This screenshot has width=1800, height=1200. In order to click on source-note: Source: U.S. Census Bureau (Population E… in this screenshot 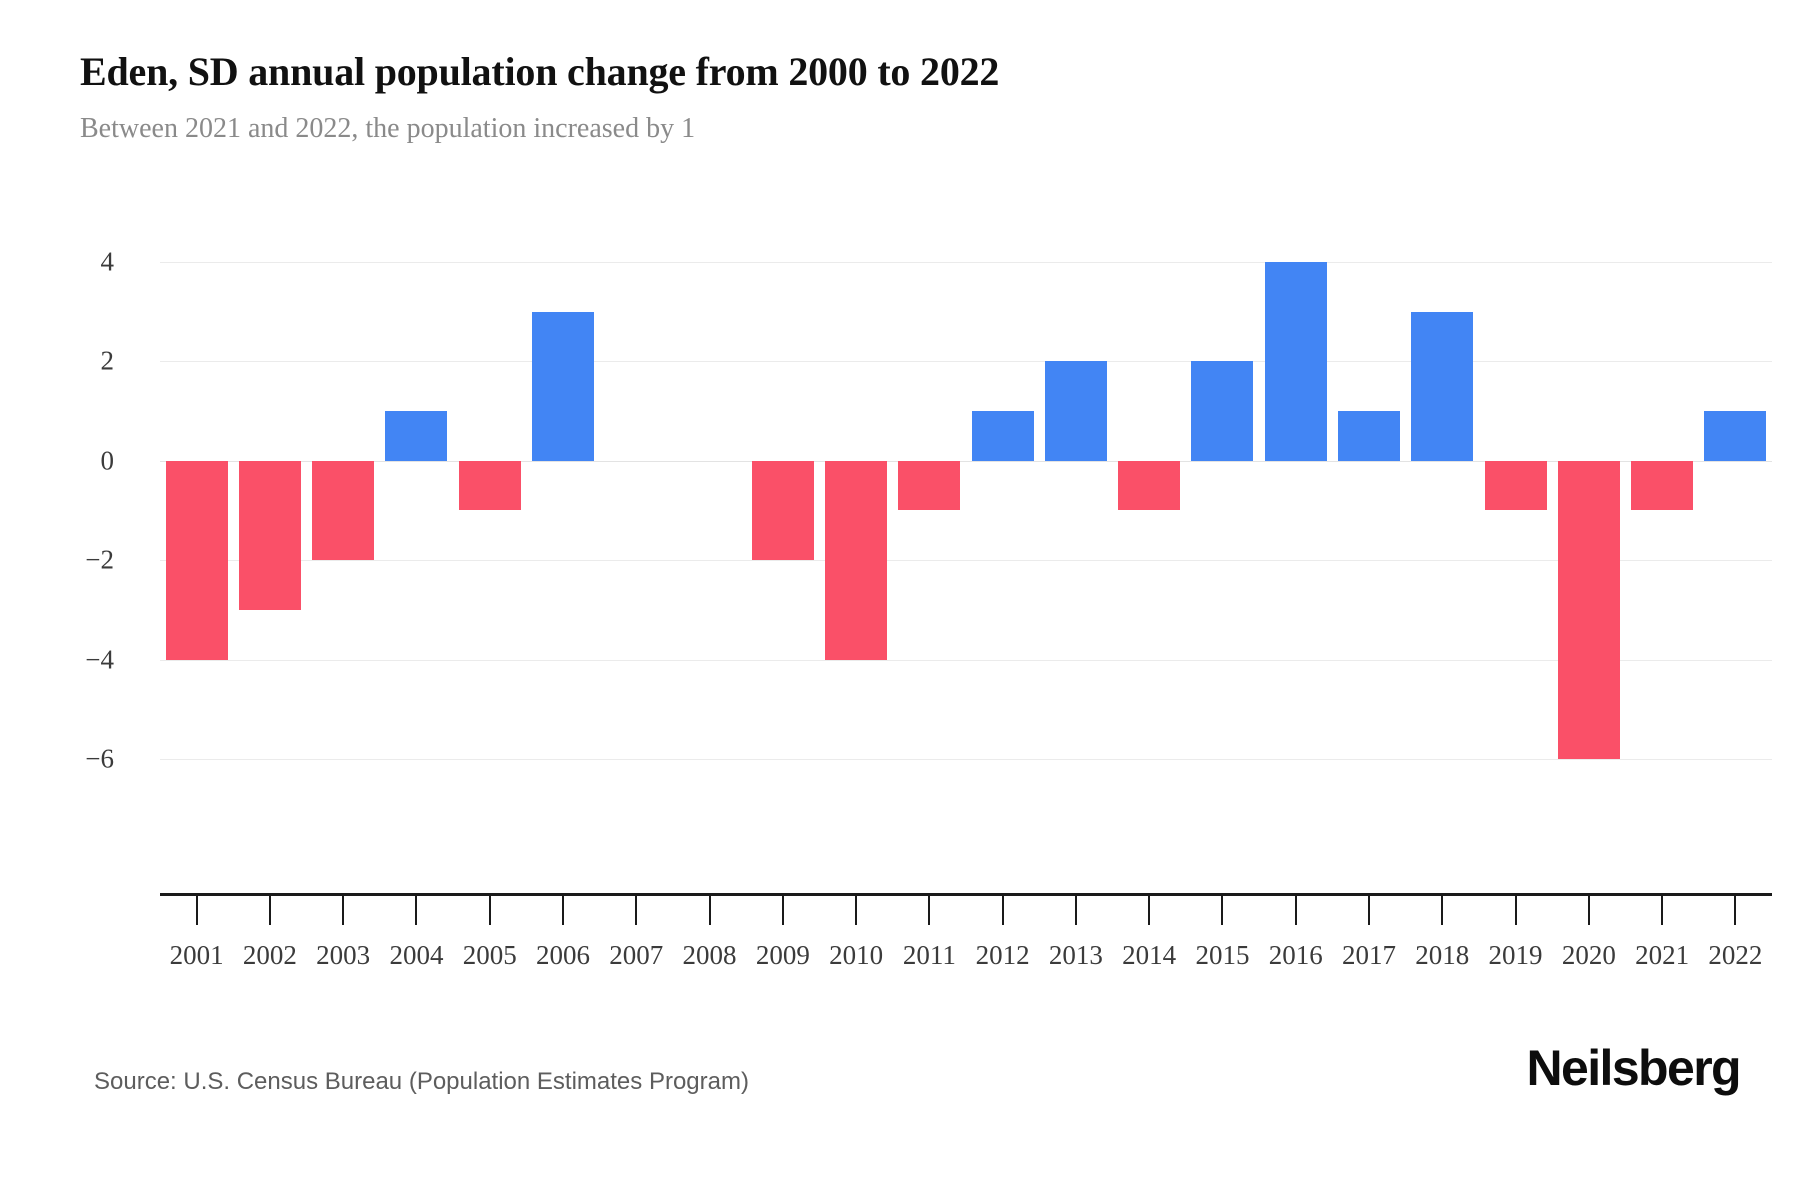, I will do `click(421, 1081)`.